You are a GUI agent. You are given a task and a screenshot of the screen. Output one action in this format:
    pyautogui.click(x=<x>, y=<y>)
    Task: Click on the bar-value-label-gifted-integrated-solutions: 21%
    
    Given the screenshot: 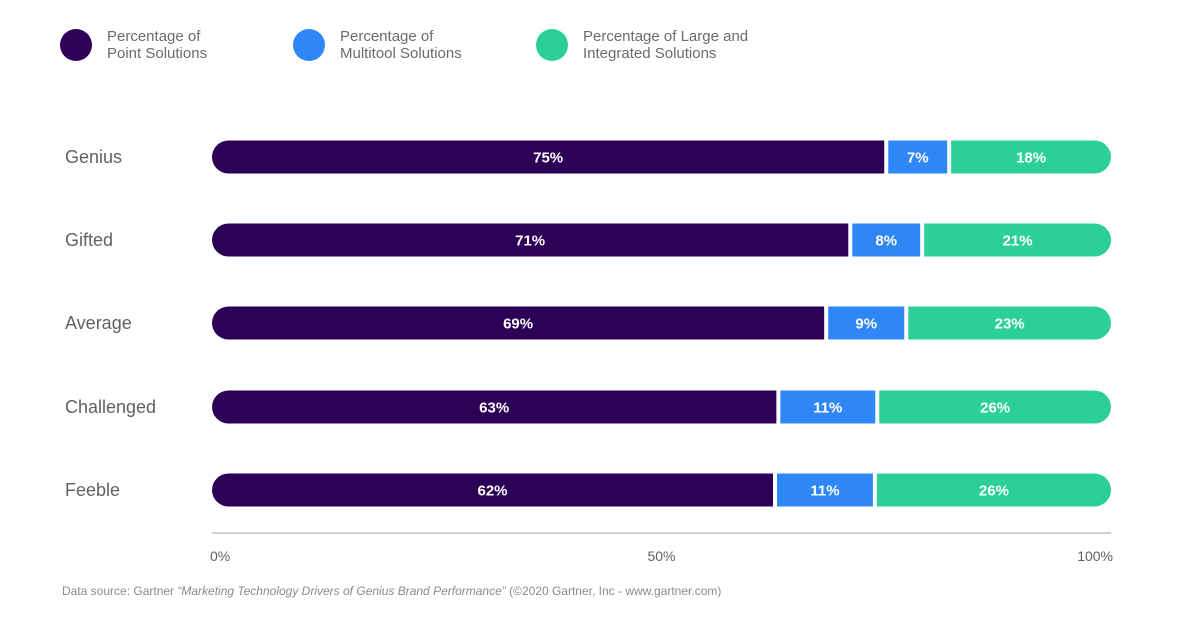 What is the action you would take?
    pyautogui.click(x=1018, y=241)
    